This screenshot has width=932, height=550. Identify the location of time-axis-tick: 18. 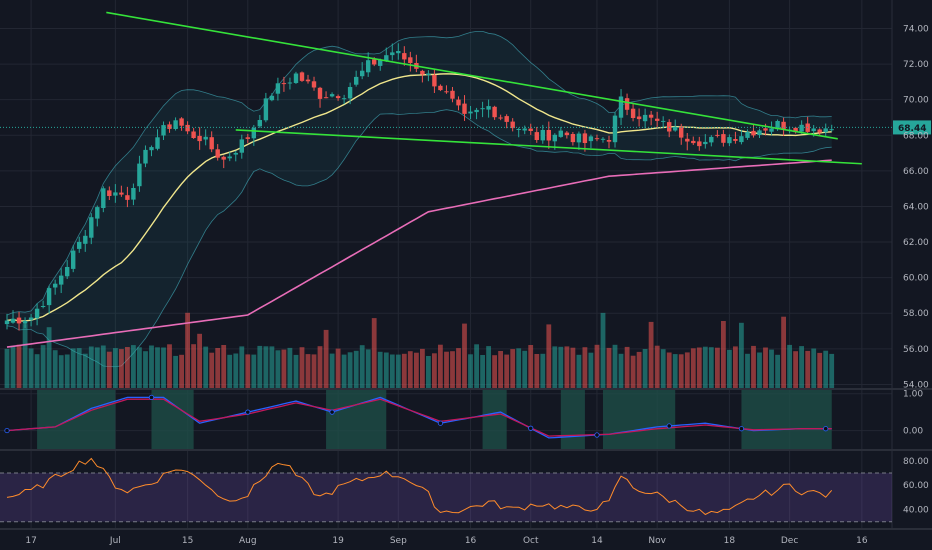
(730, 541).